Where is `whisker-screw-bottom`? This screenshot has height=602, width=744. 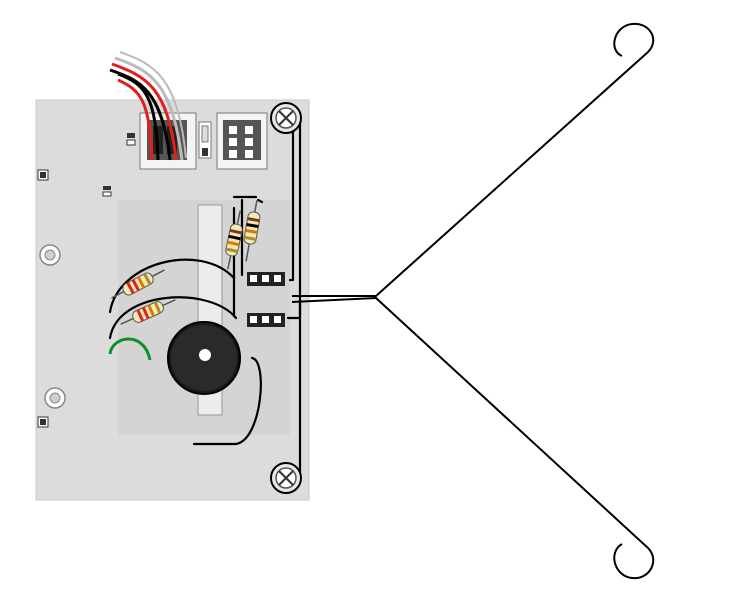
whisker-screw-bottom is located at coordinates (286, 478).